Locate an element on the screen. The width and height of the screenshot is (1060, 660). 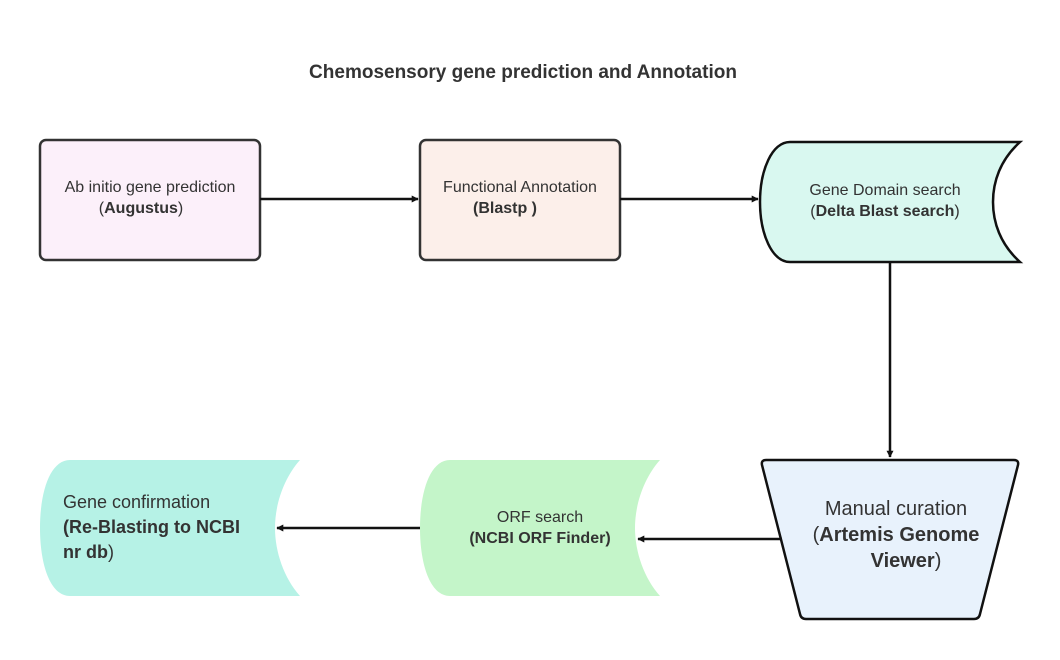
manual-curation-node-label: Manual curation (Artemis Genome Viewer) is located at coordinates (896, 535).